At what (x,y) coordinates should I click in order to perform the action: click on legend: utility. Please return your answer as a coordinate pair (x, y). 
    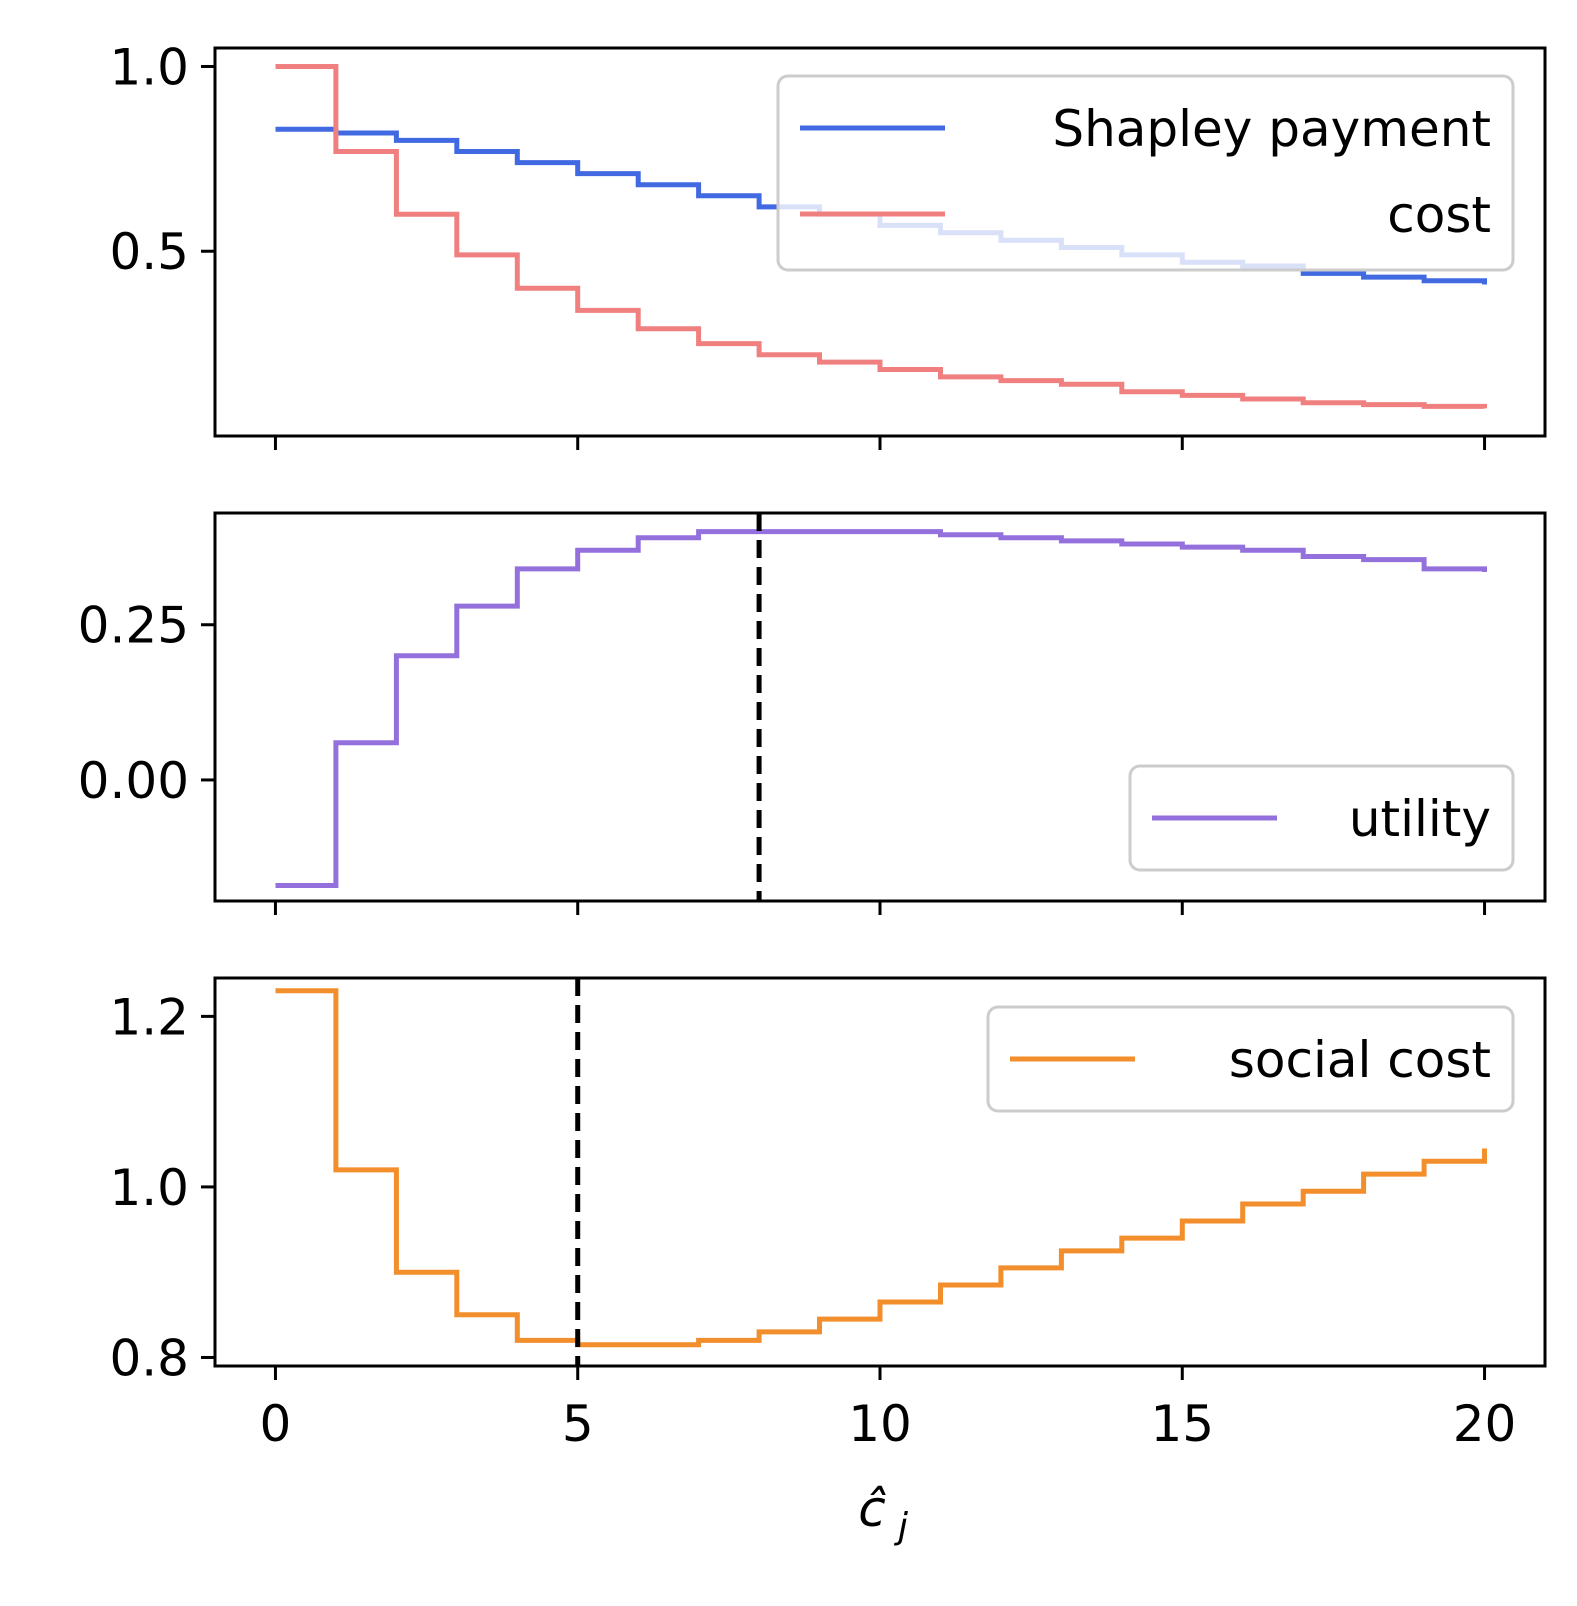
    Looking at the image, I should click on (1321, 818).